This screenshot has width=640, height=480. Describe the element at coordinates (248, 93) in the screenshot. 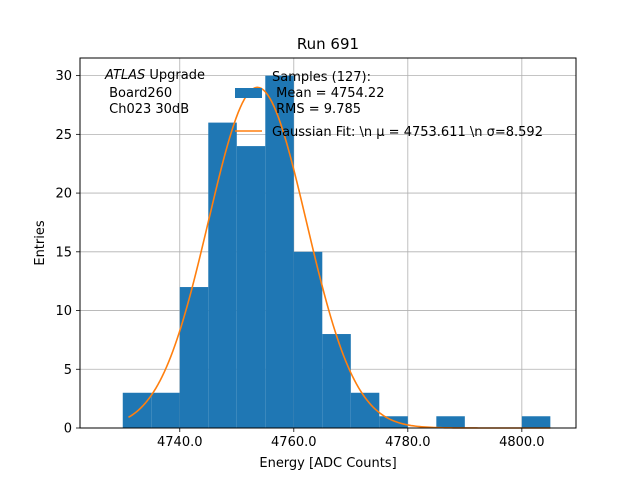

I see `legend-histogram-swatch` at that location.